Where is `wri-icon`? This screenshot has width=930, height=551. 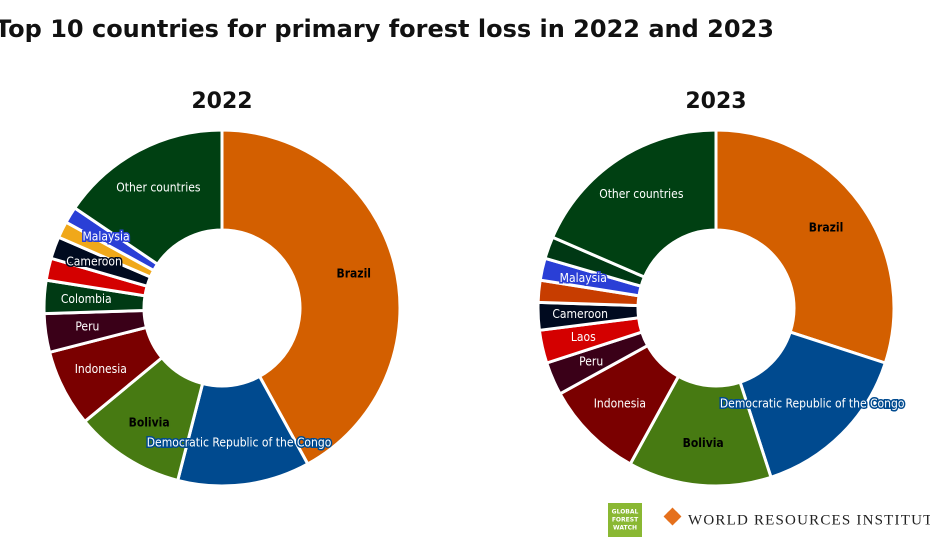
wri-icon is located at coordinates (672, 516).